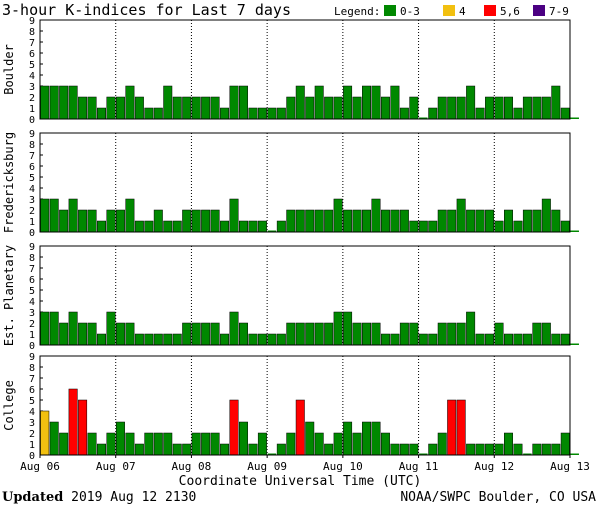 Image resolution: width=600 pixels, height=510 pixels. I want to click on y-tick-label: 8, so click(32, 258).